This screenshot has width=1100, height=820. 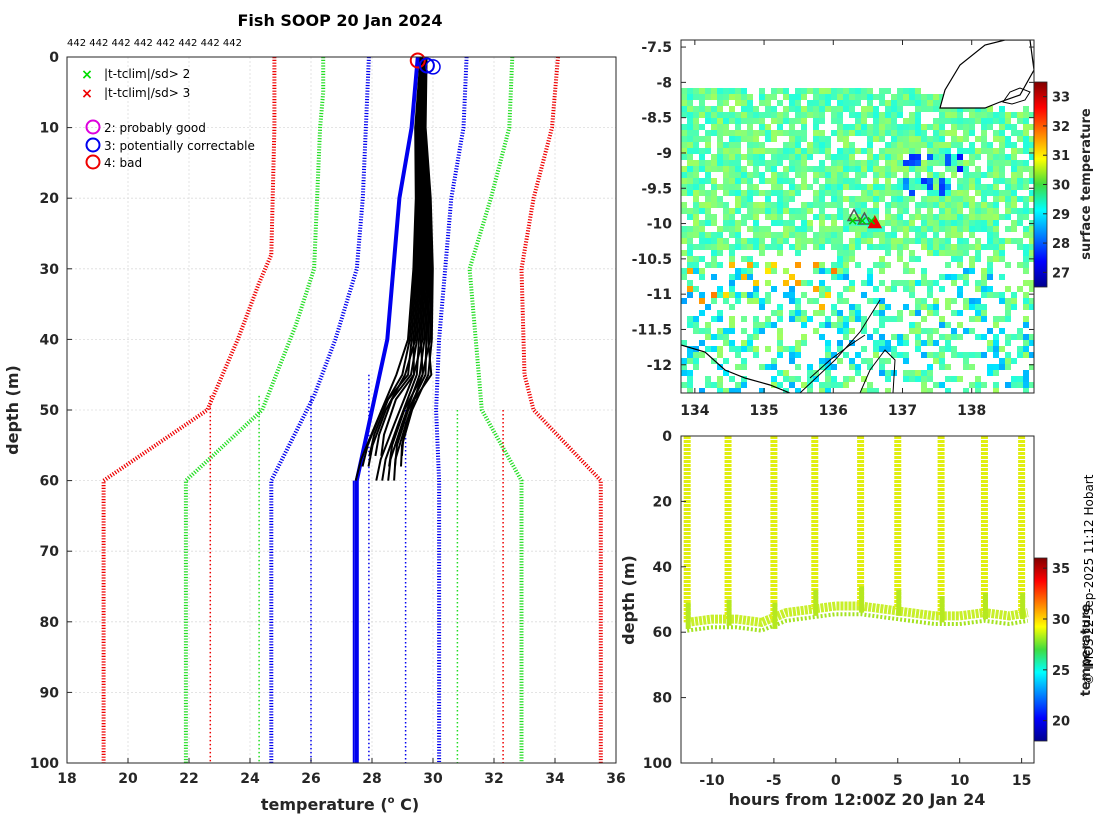 What do you see at coordinates (155, 128) in the screenshot?
I see `legend-label: 2: probably good` at bounding box center [155, 128].